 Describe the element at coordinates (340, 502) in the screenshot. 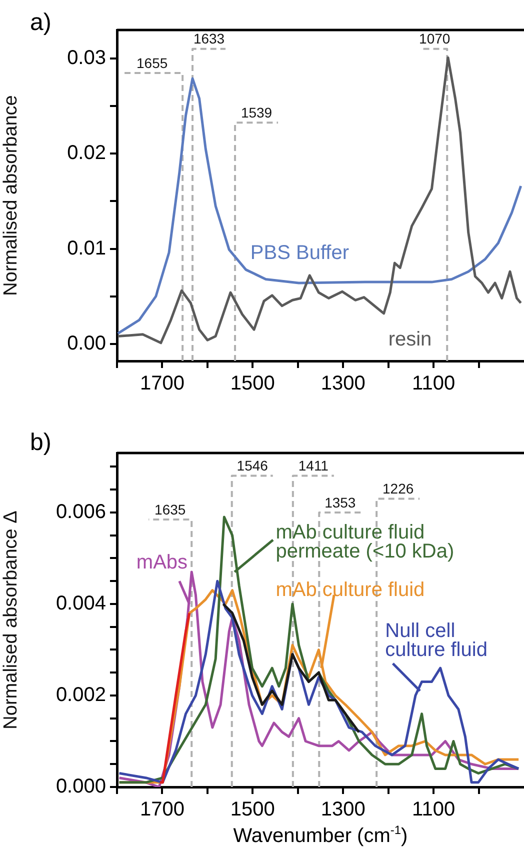

I see `ref-line-label: 1353` at that location.